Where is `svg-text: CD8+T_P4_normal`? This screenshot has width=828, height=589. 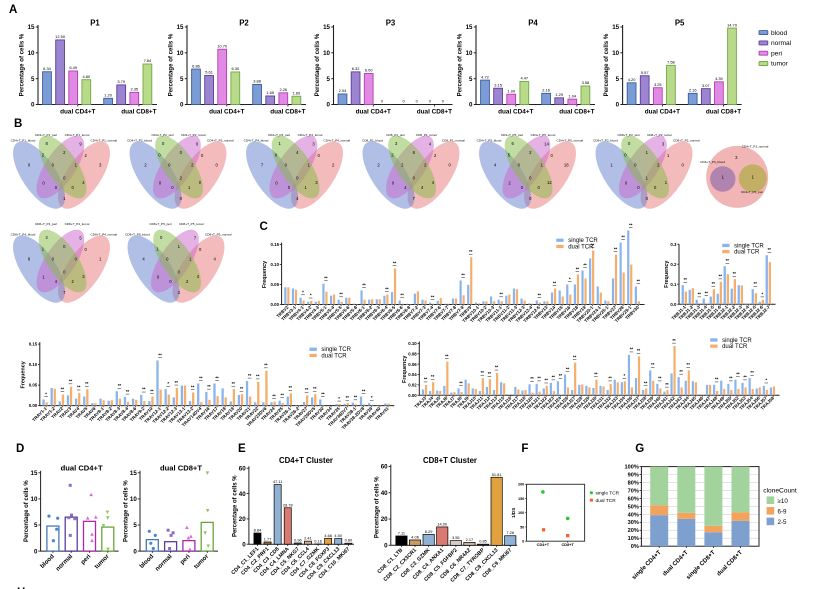
svg-text: CD8+T_P4_normal is located at coordinates (104, 234).